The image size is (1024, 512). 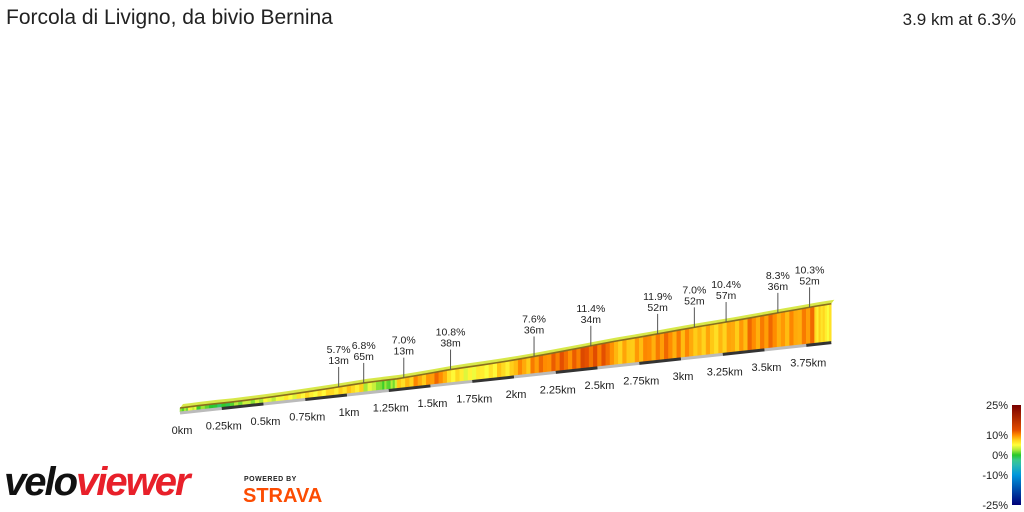 What do you see at coordinates (657, 297) in the screenshot?
I see `annotation-gradient: 11.9%` at bounding box center [657, 297].